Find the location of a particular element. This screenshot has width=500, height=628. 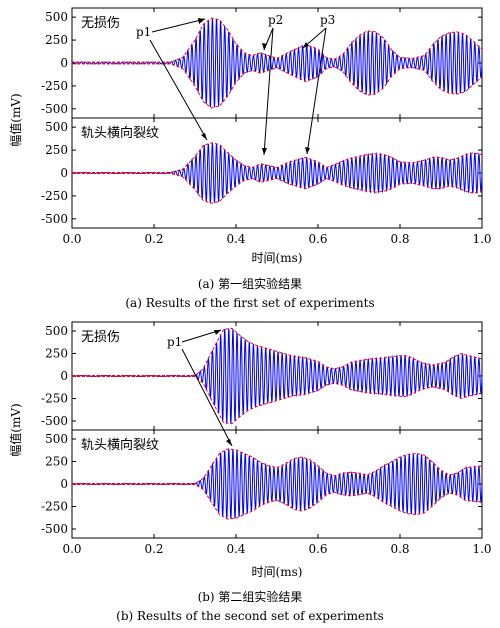

arrowhead-p2-a-top is located at coordinates (264, 46).